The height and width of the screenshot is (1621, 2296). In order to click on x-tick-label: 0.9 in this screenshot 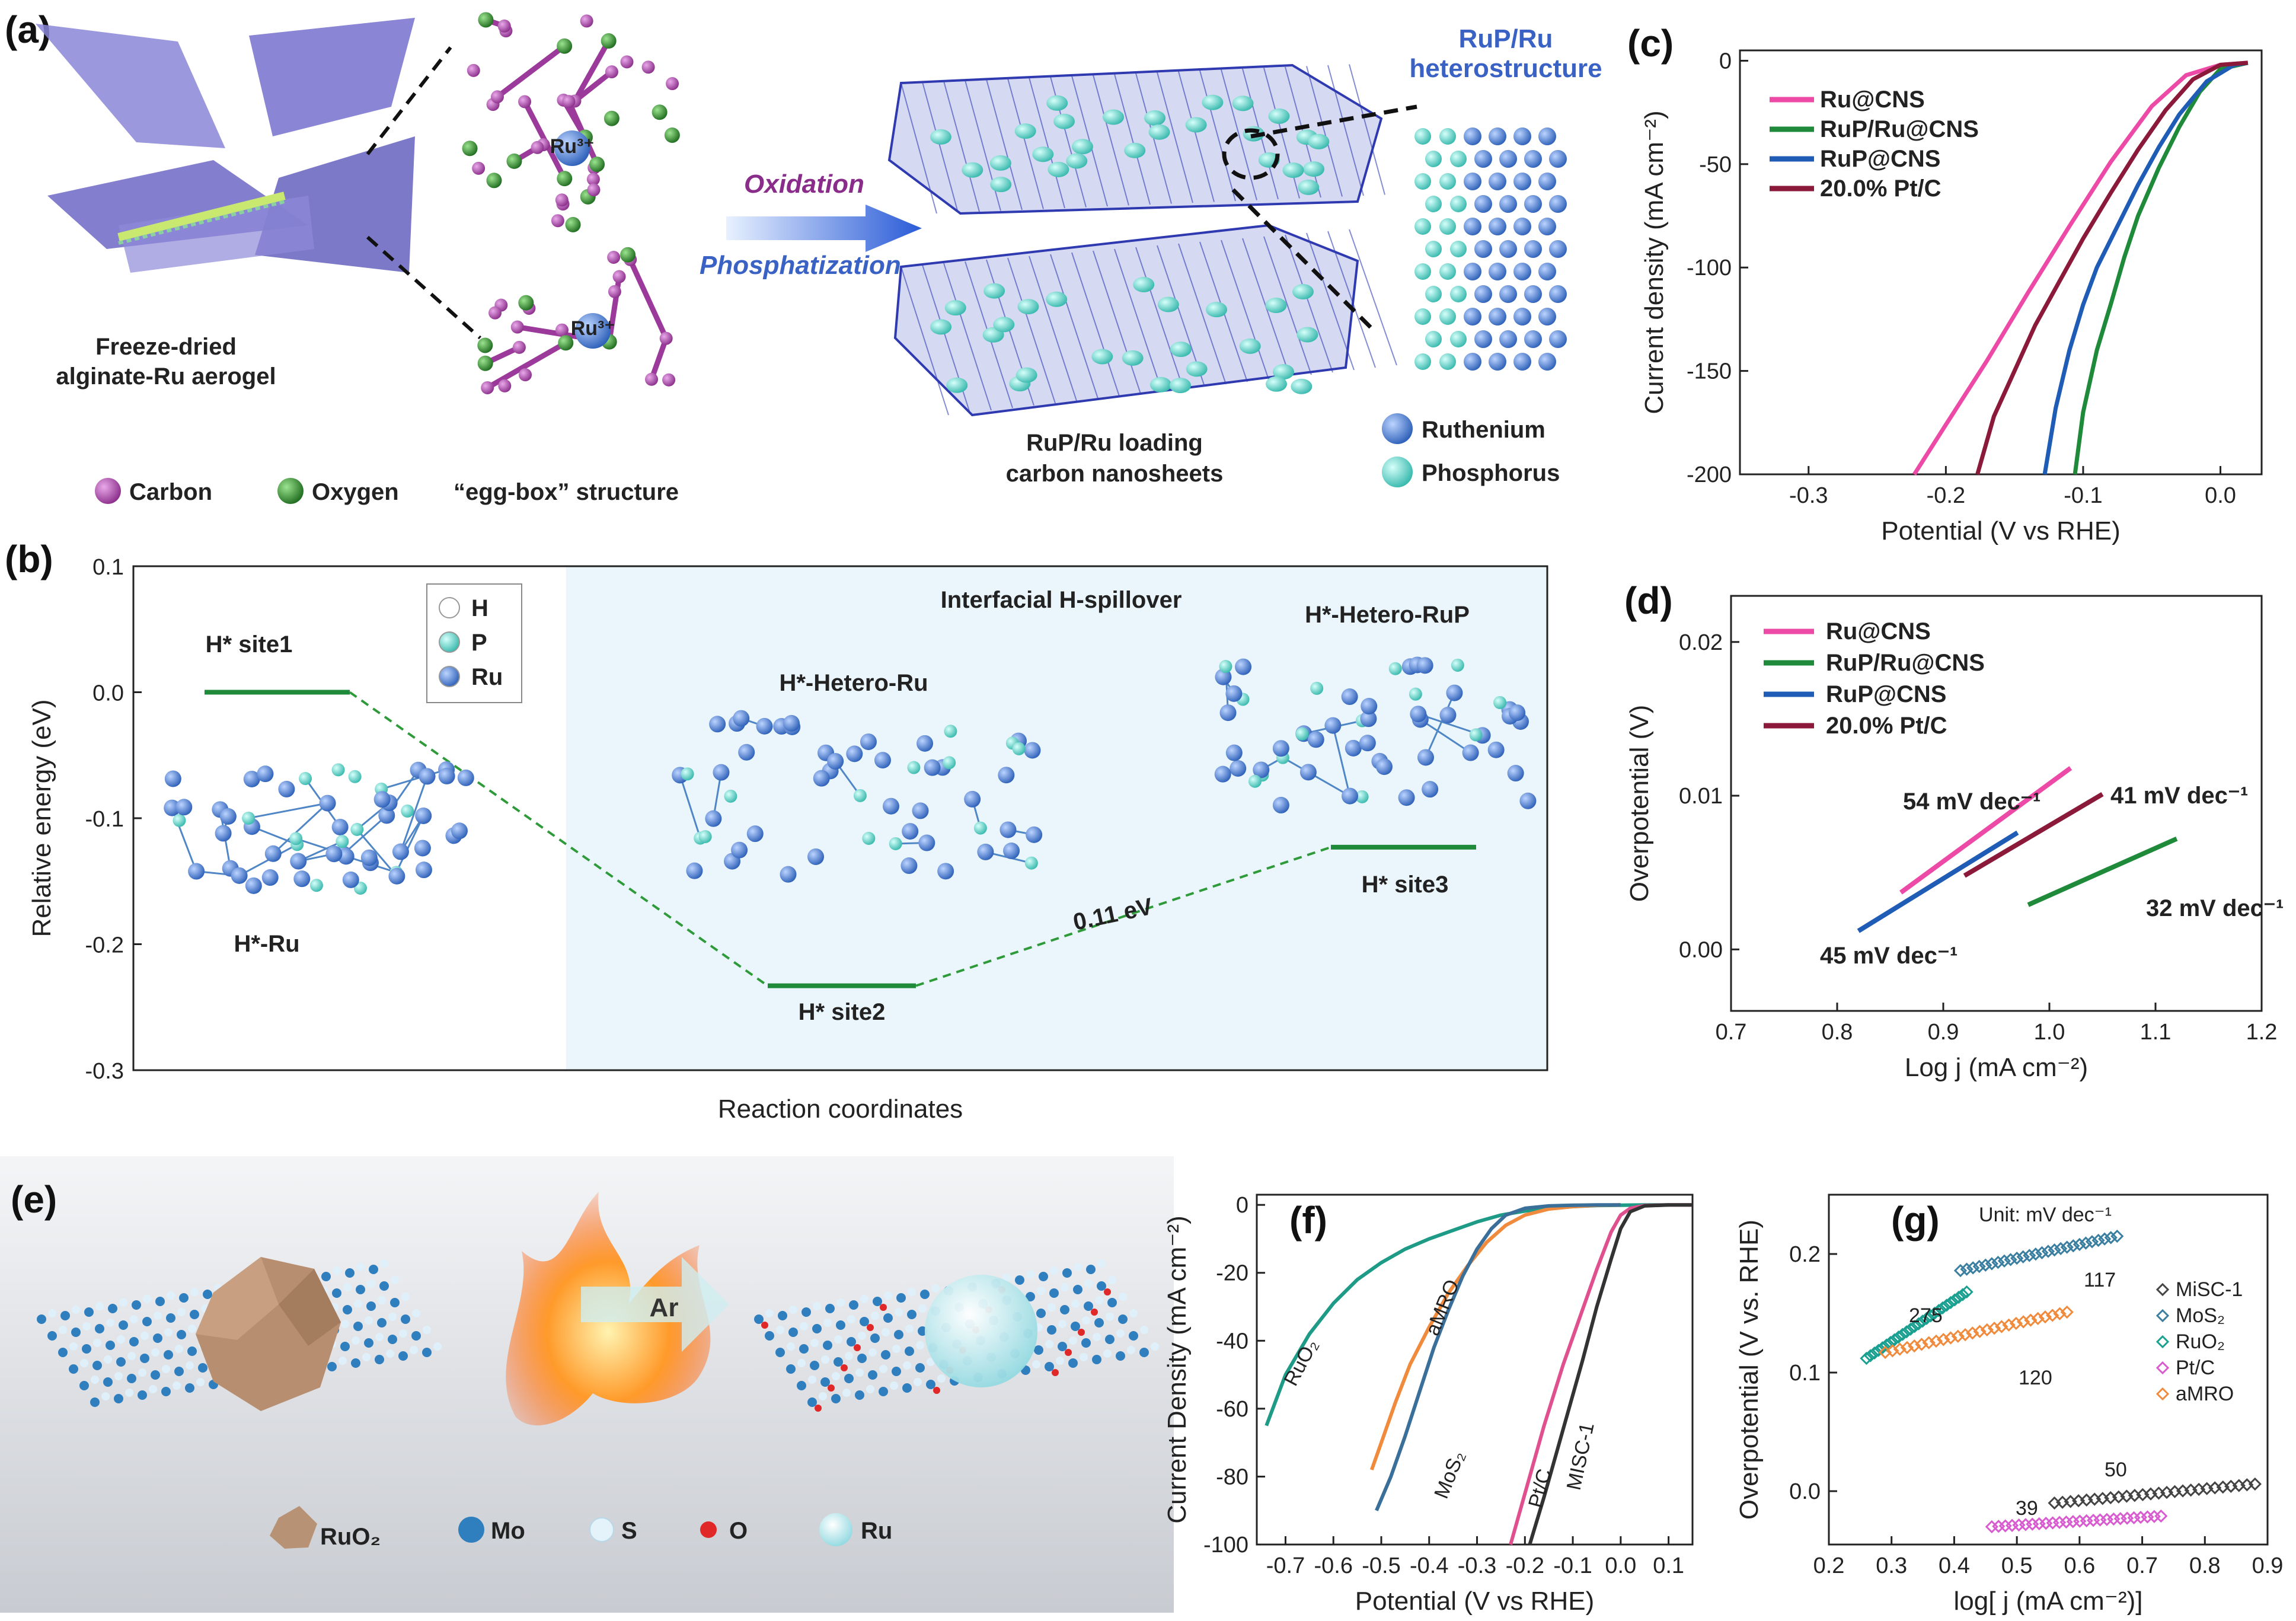, I will do `click(1943, 1032)`.